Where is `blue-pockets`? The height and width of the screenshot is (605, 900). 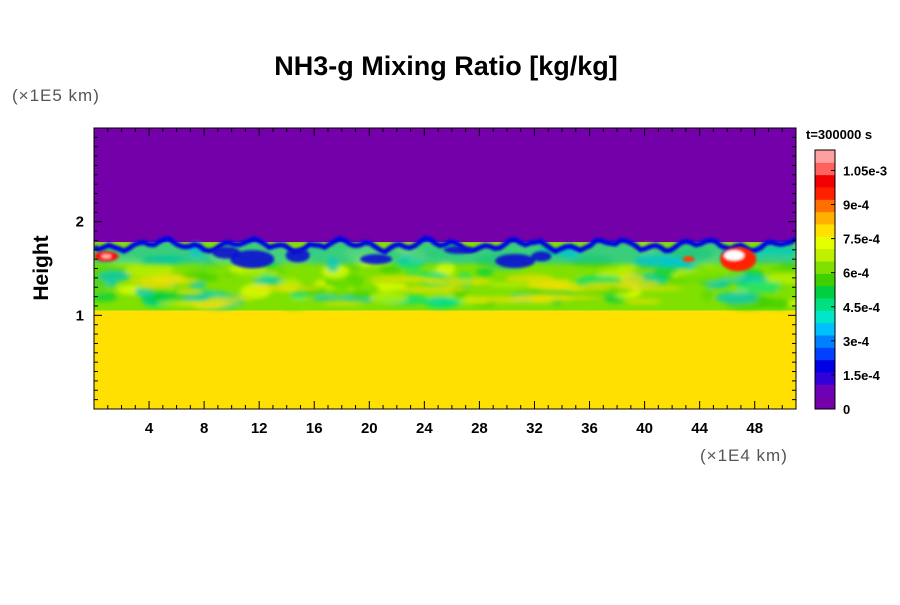
blue-pockets is located at coordinates (479, 257).